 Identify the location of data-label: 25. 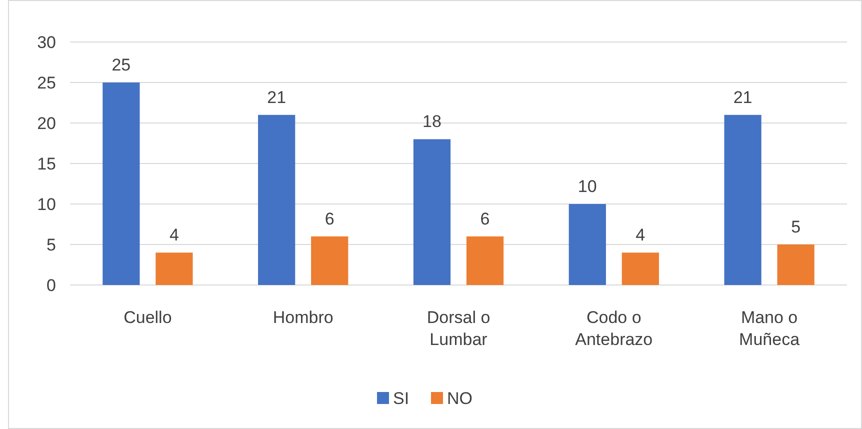
(121, 65).